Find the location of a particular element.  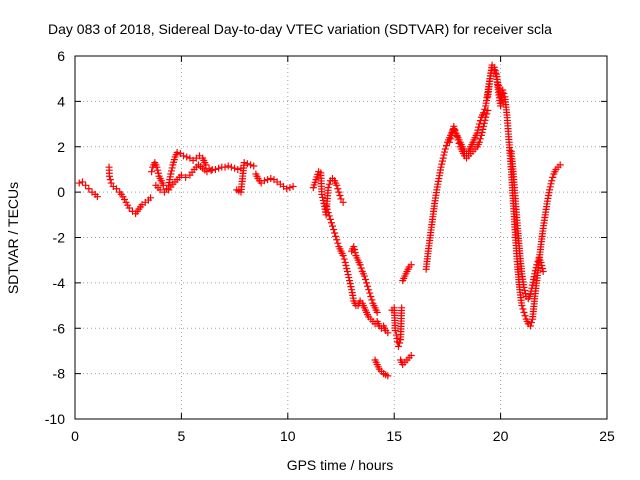

x-tick-label: 25 is located at coordinates (607, 436).